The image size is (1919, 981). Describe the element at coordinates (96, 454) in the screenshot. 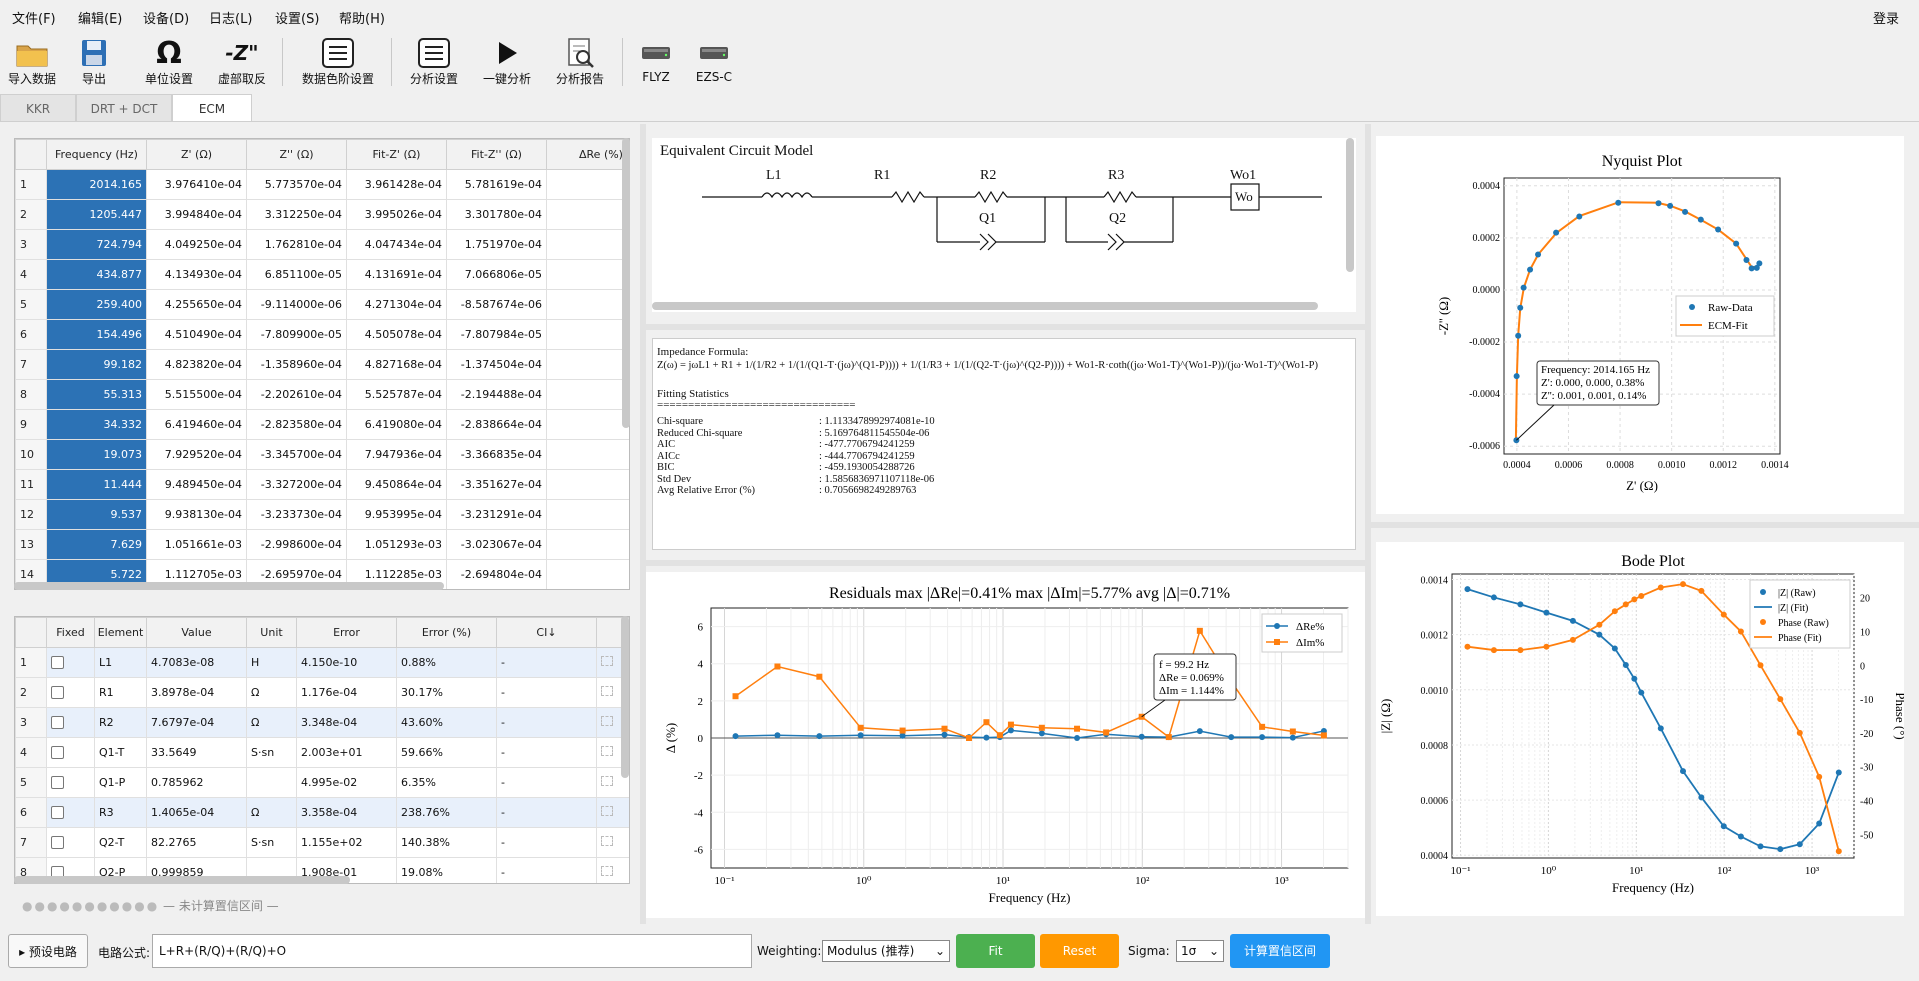

I see `table-cell: 19.073` at that location.